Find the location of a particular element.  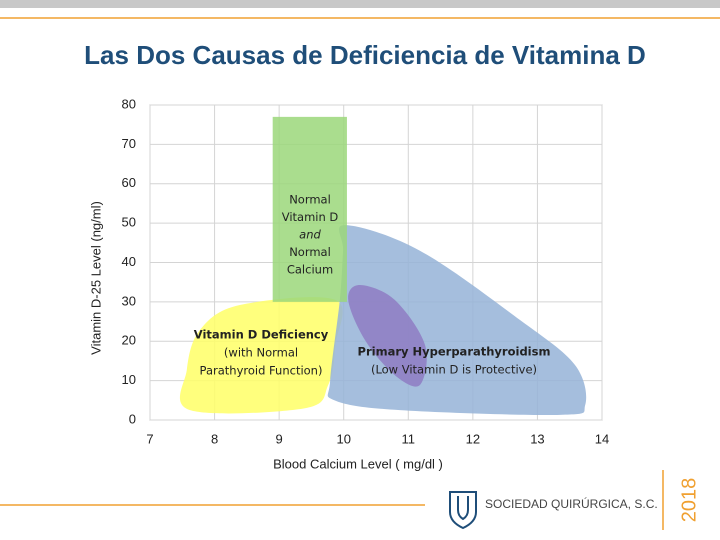

logo-shield is located at coordinates (463, 510).